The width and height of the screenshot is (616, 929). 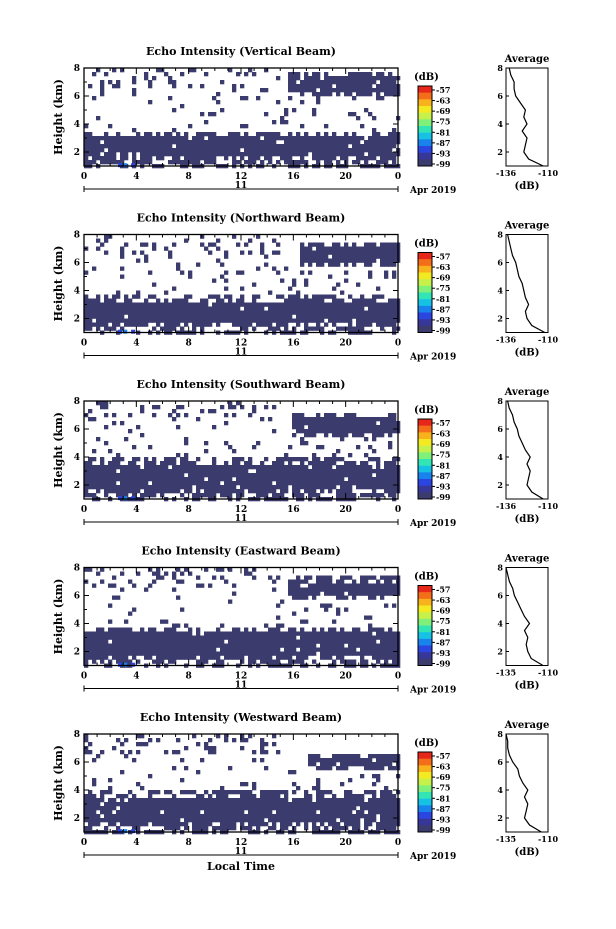 What do you see at coordinates (443, 257) in the screenshot?
I see `colorbar-tick-label: -57` at bounding box center [443, 257].